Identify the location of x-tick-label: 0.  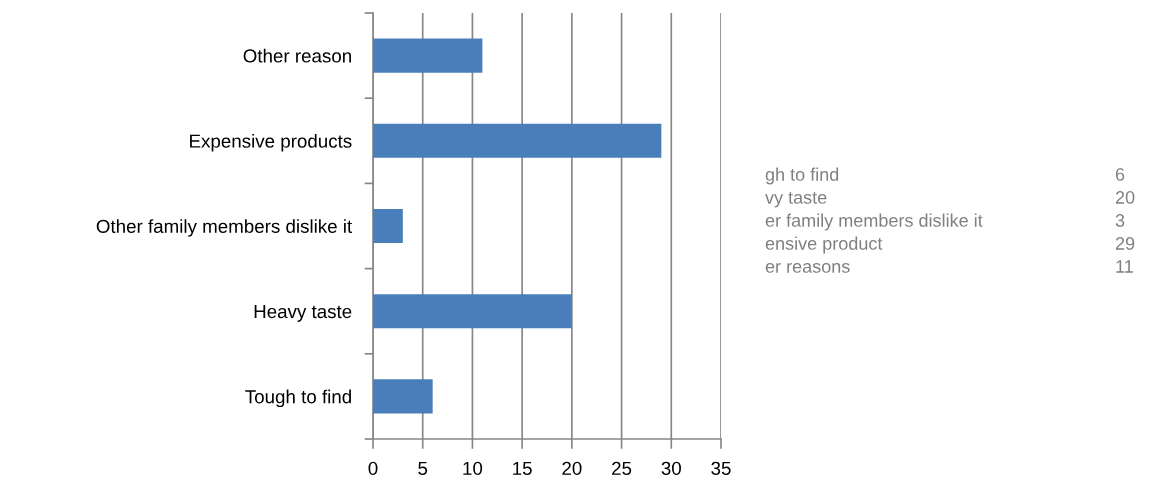
(373, 468).